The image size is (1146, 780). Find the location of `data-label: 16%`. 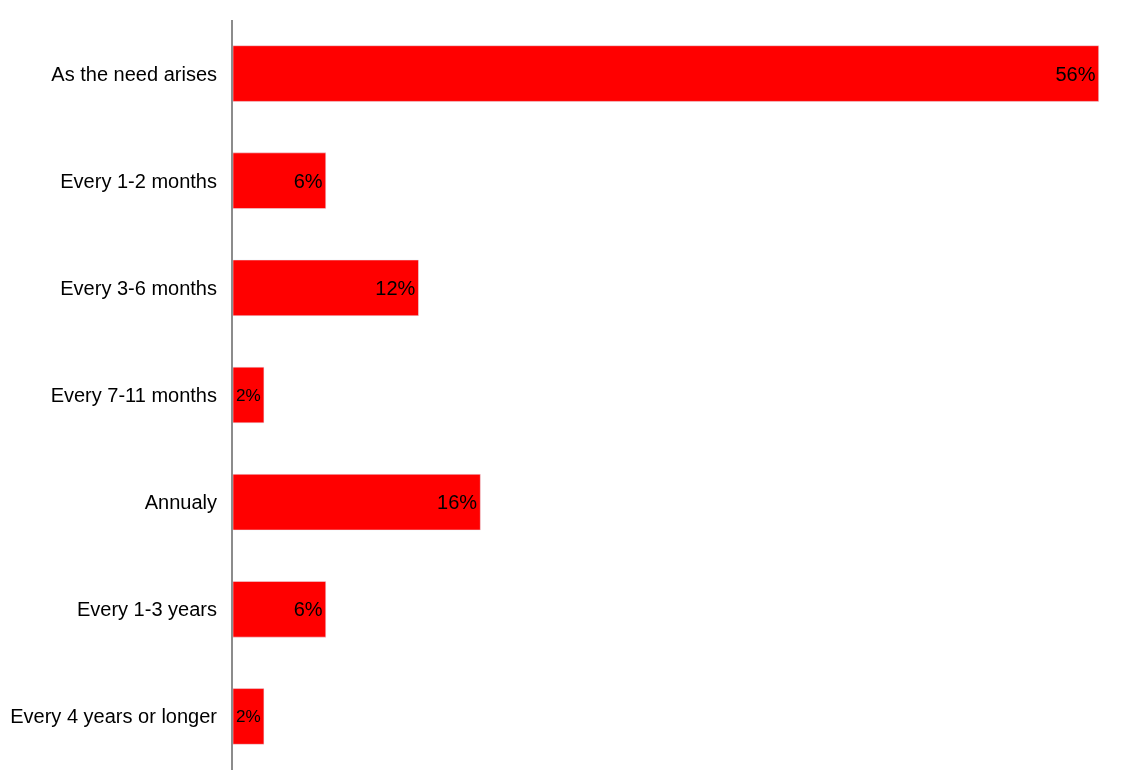

data-label: 16% is located at coordinates (457, 502).